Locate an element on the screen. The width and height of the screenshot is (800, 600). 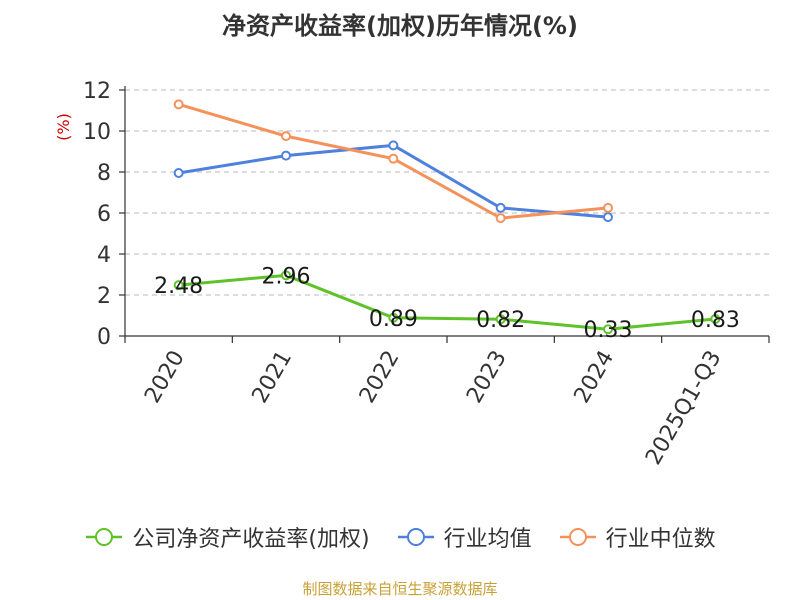
series-1-point-2021 is located at coordinates (286, 155).